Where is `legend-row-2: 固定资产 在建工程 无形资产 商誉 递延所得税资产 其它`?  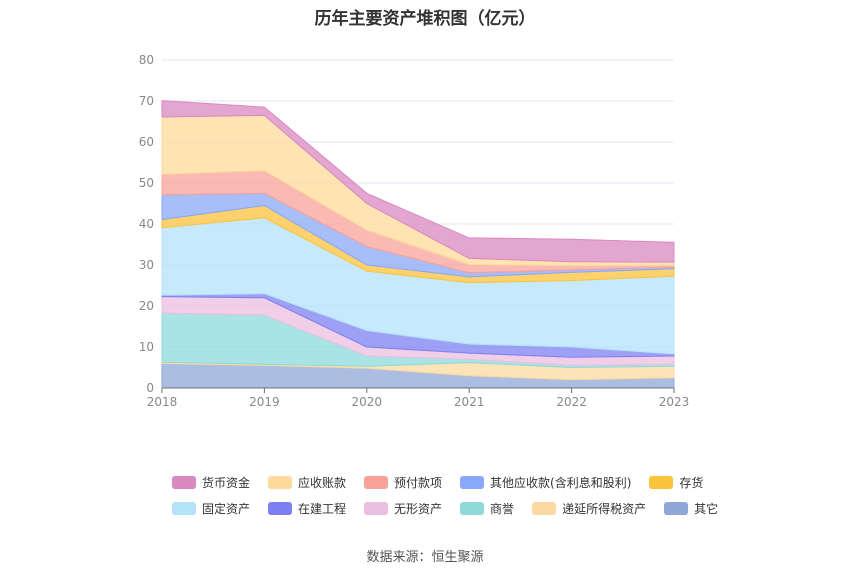
legend-row-2: 固定资产 在建工程 无形资产 商誉 递延所得税资产 其它 is located at coordinates (445, 508).